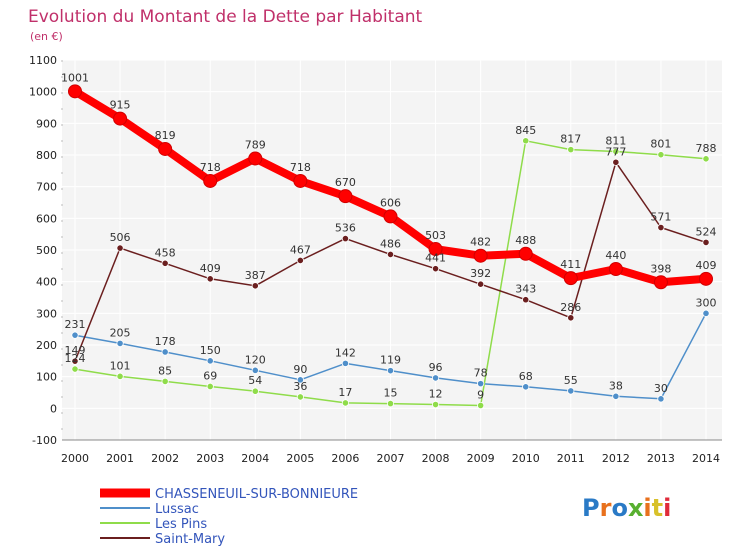 This screenshot has width=750, height=550. What do you see at coordinates (46, 282) in the screenshot?
I see `y-tick-label: 400` at bounding box center [46, 282].